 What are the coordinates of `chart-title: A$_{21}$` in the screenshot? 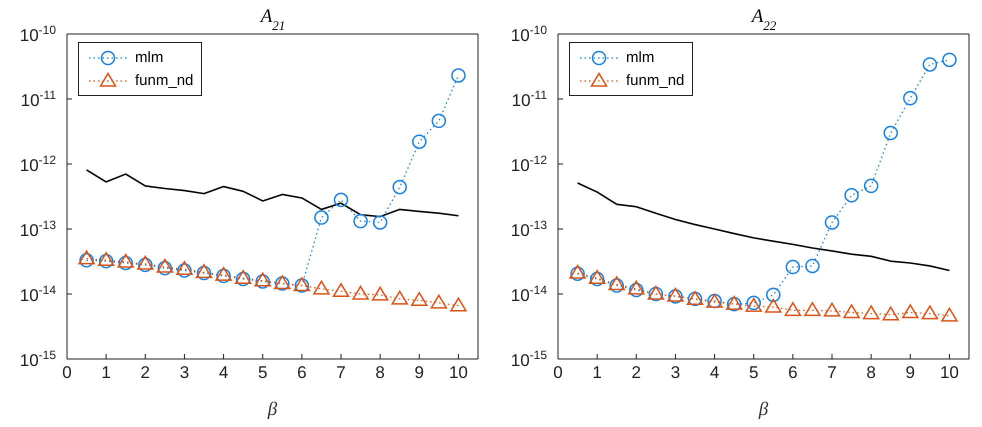 It's located at (272, 19).